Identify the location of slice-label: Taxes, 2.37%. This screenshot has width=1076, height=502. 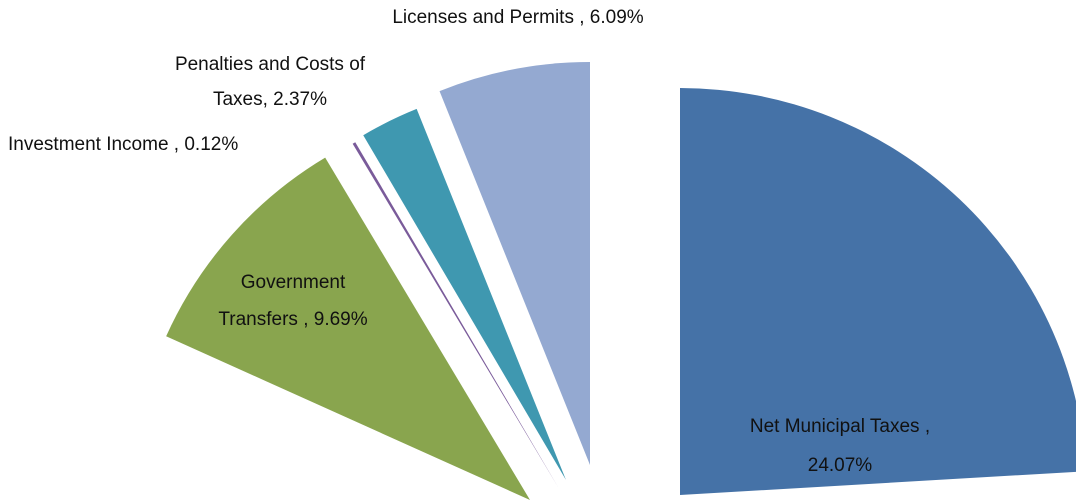
(270, 99).